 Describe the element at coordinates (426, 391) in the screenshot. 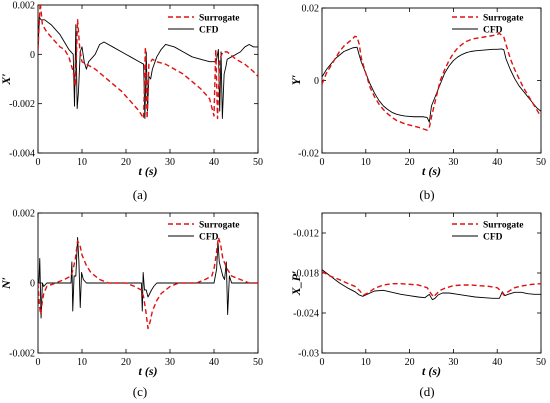

I see `panel-caption: (d)` at that location.